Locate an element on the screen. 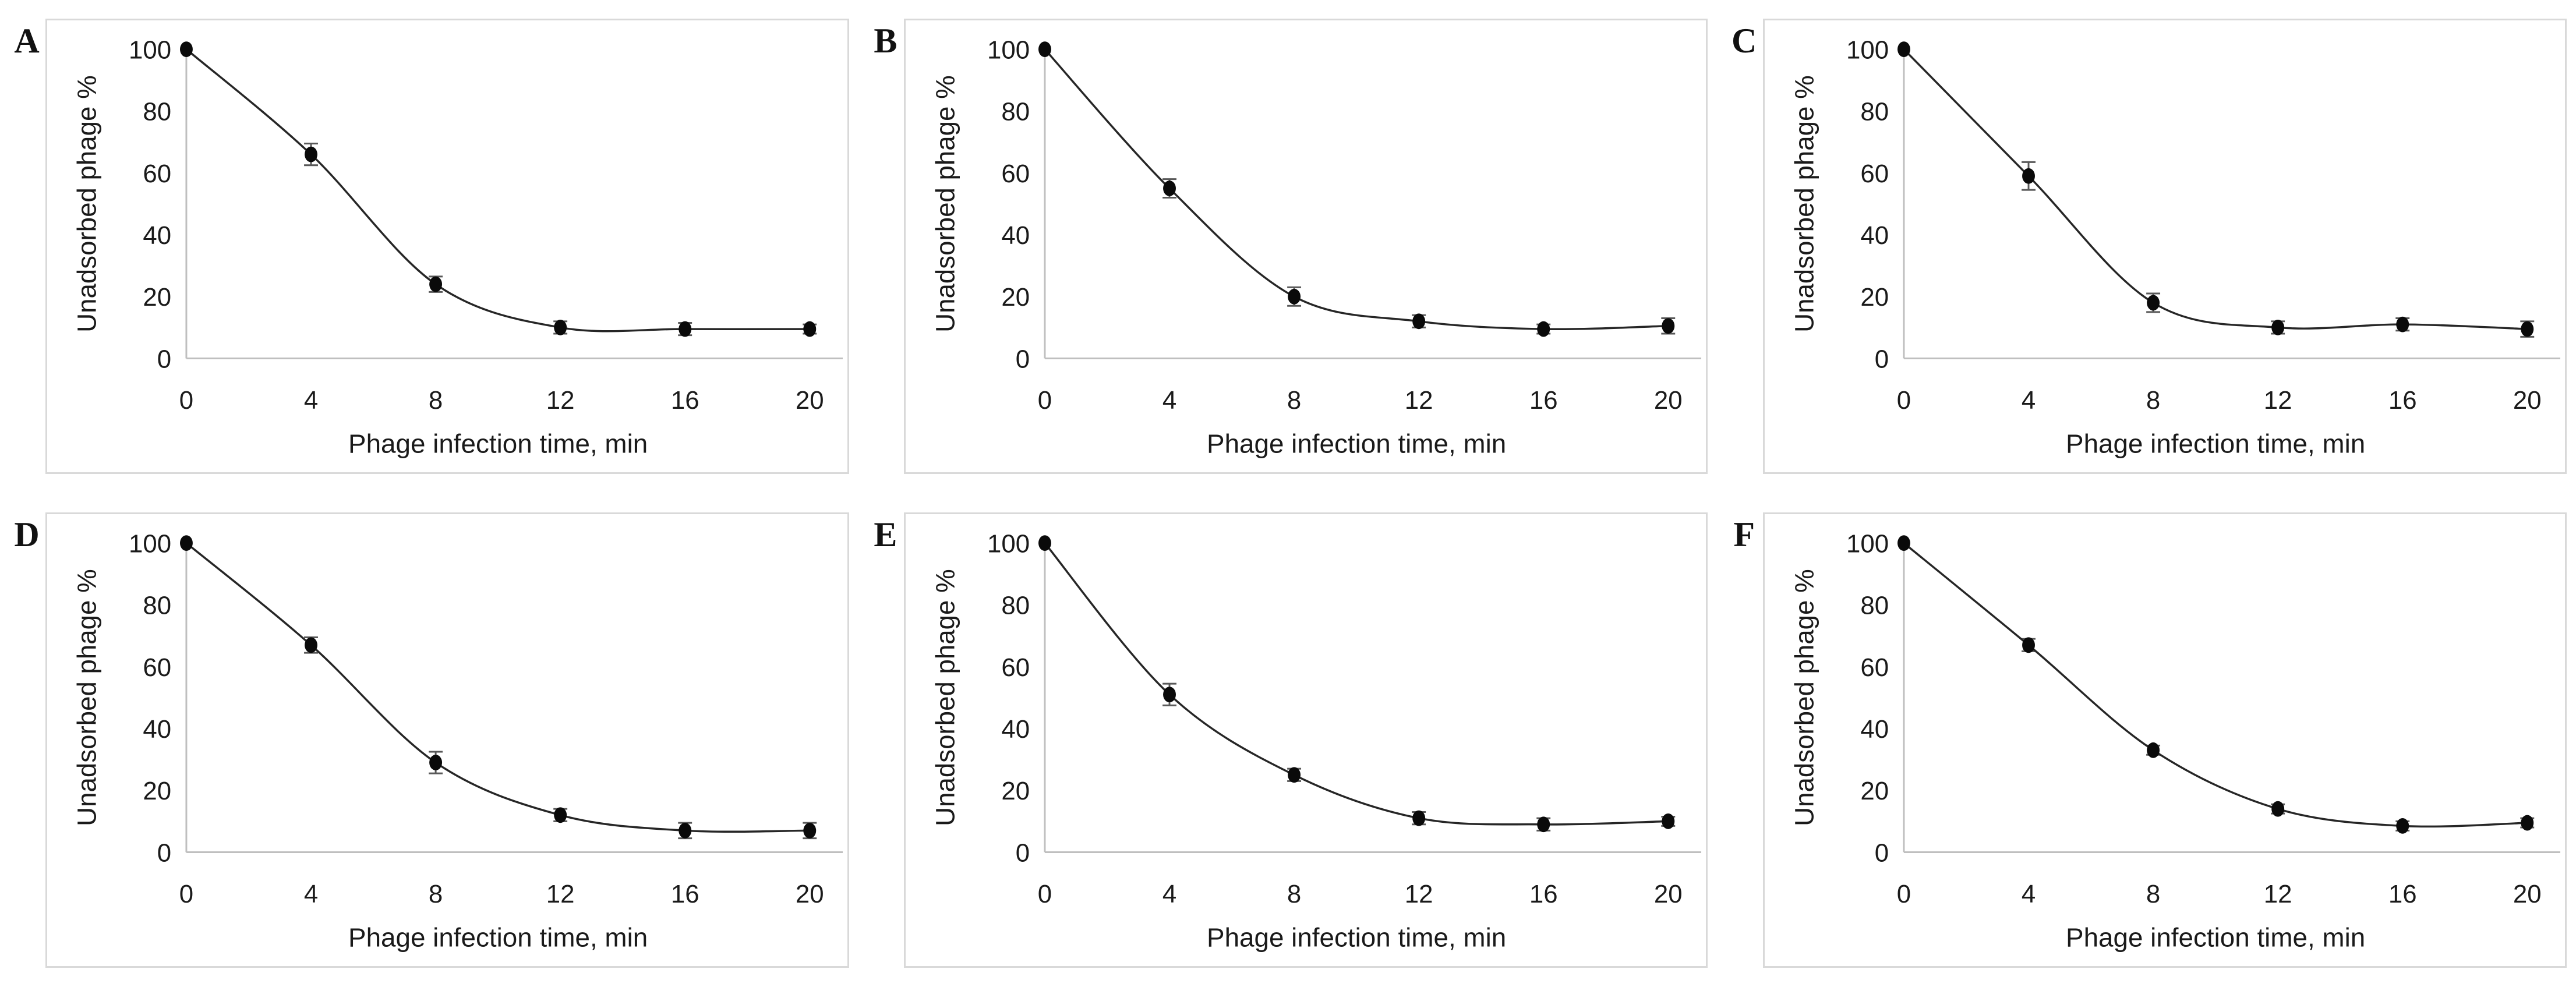  panel-label-a: A is located at coordinates (27, 41).